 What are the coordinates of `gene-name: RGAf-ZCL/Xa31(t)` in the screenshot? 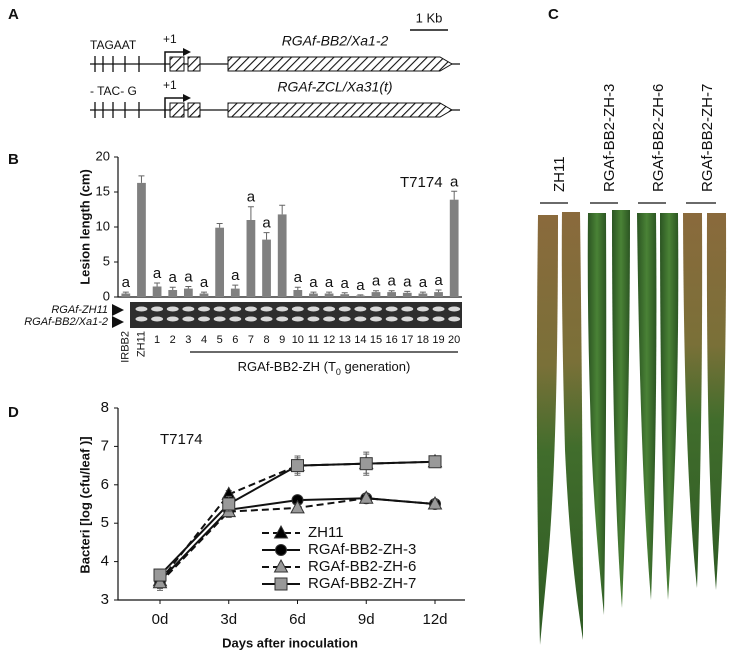 It's located at (334, 87).